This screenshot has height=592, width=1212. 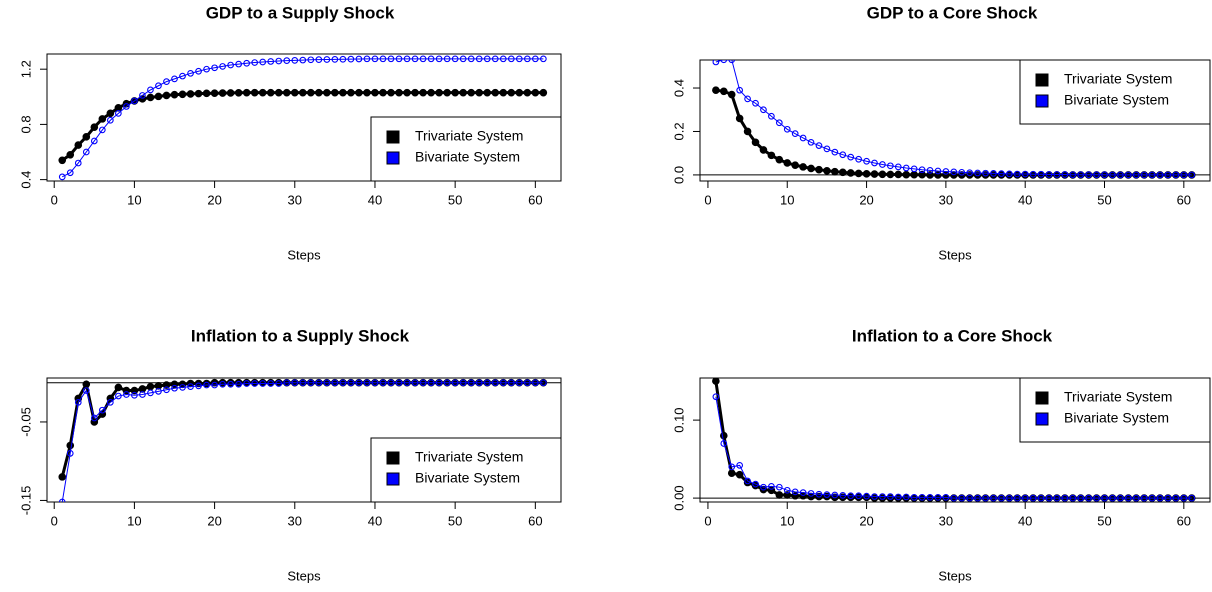 I want to click on x-tick-label: 0, so click(x=707, y=520).